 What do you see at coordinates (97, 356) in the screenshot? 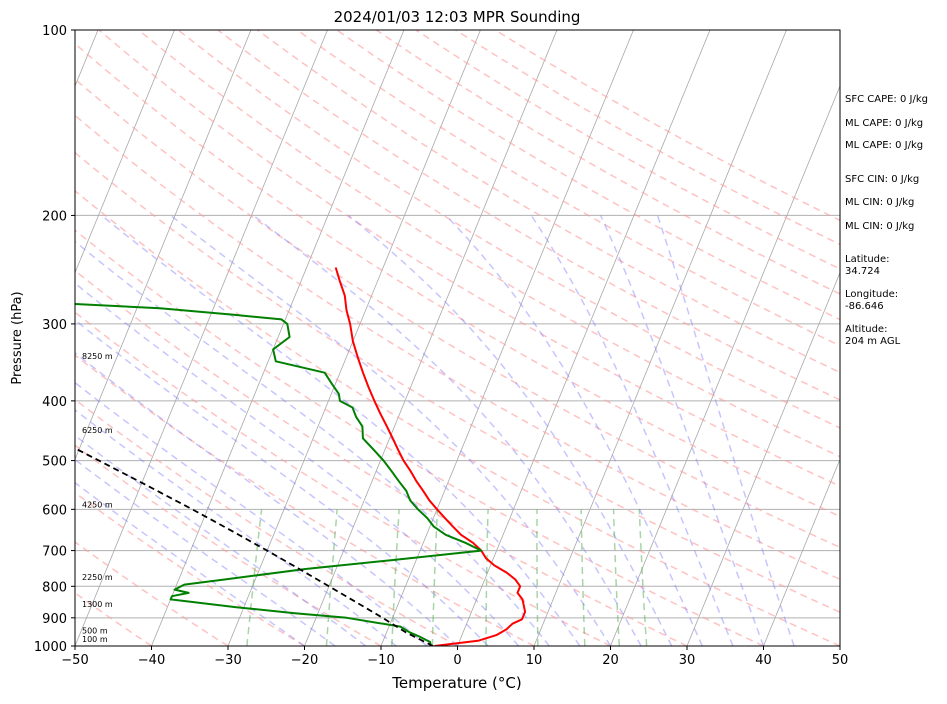
I see `height-label: 8250 m` at bounding box center [97, 356].